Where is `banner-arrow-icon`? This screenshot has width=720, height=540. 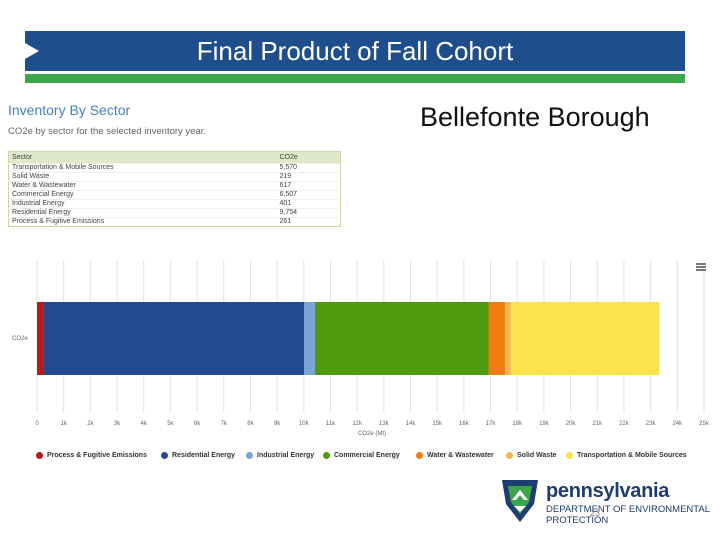
banner-arrow-icon is located at coordinates (32, 51).